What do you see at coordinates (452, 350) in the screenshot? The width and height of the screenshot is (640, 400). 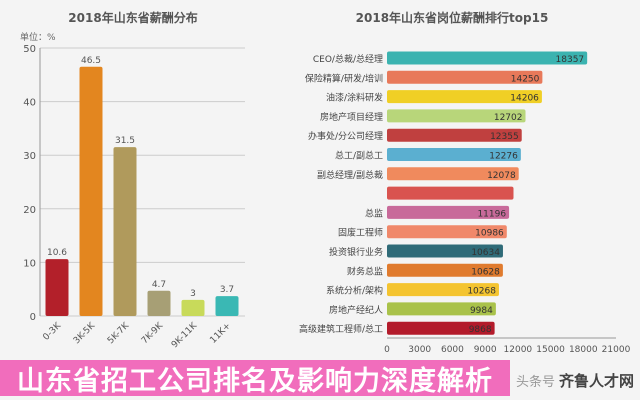 I see `x-tick-label: 6000` at bounding box center [452, 350].